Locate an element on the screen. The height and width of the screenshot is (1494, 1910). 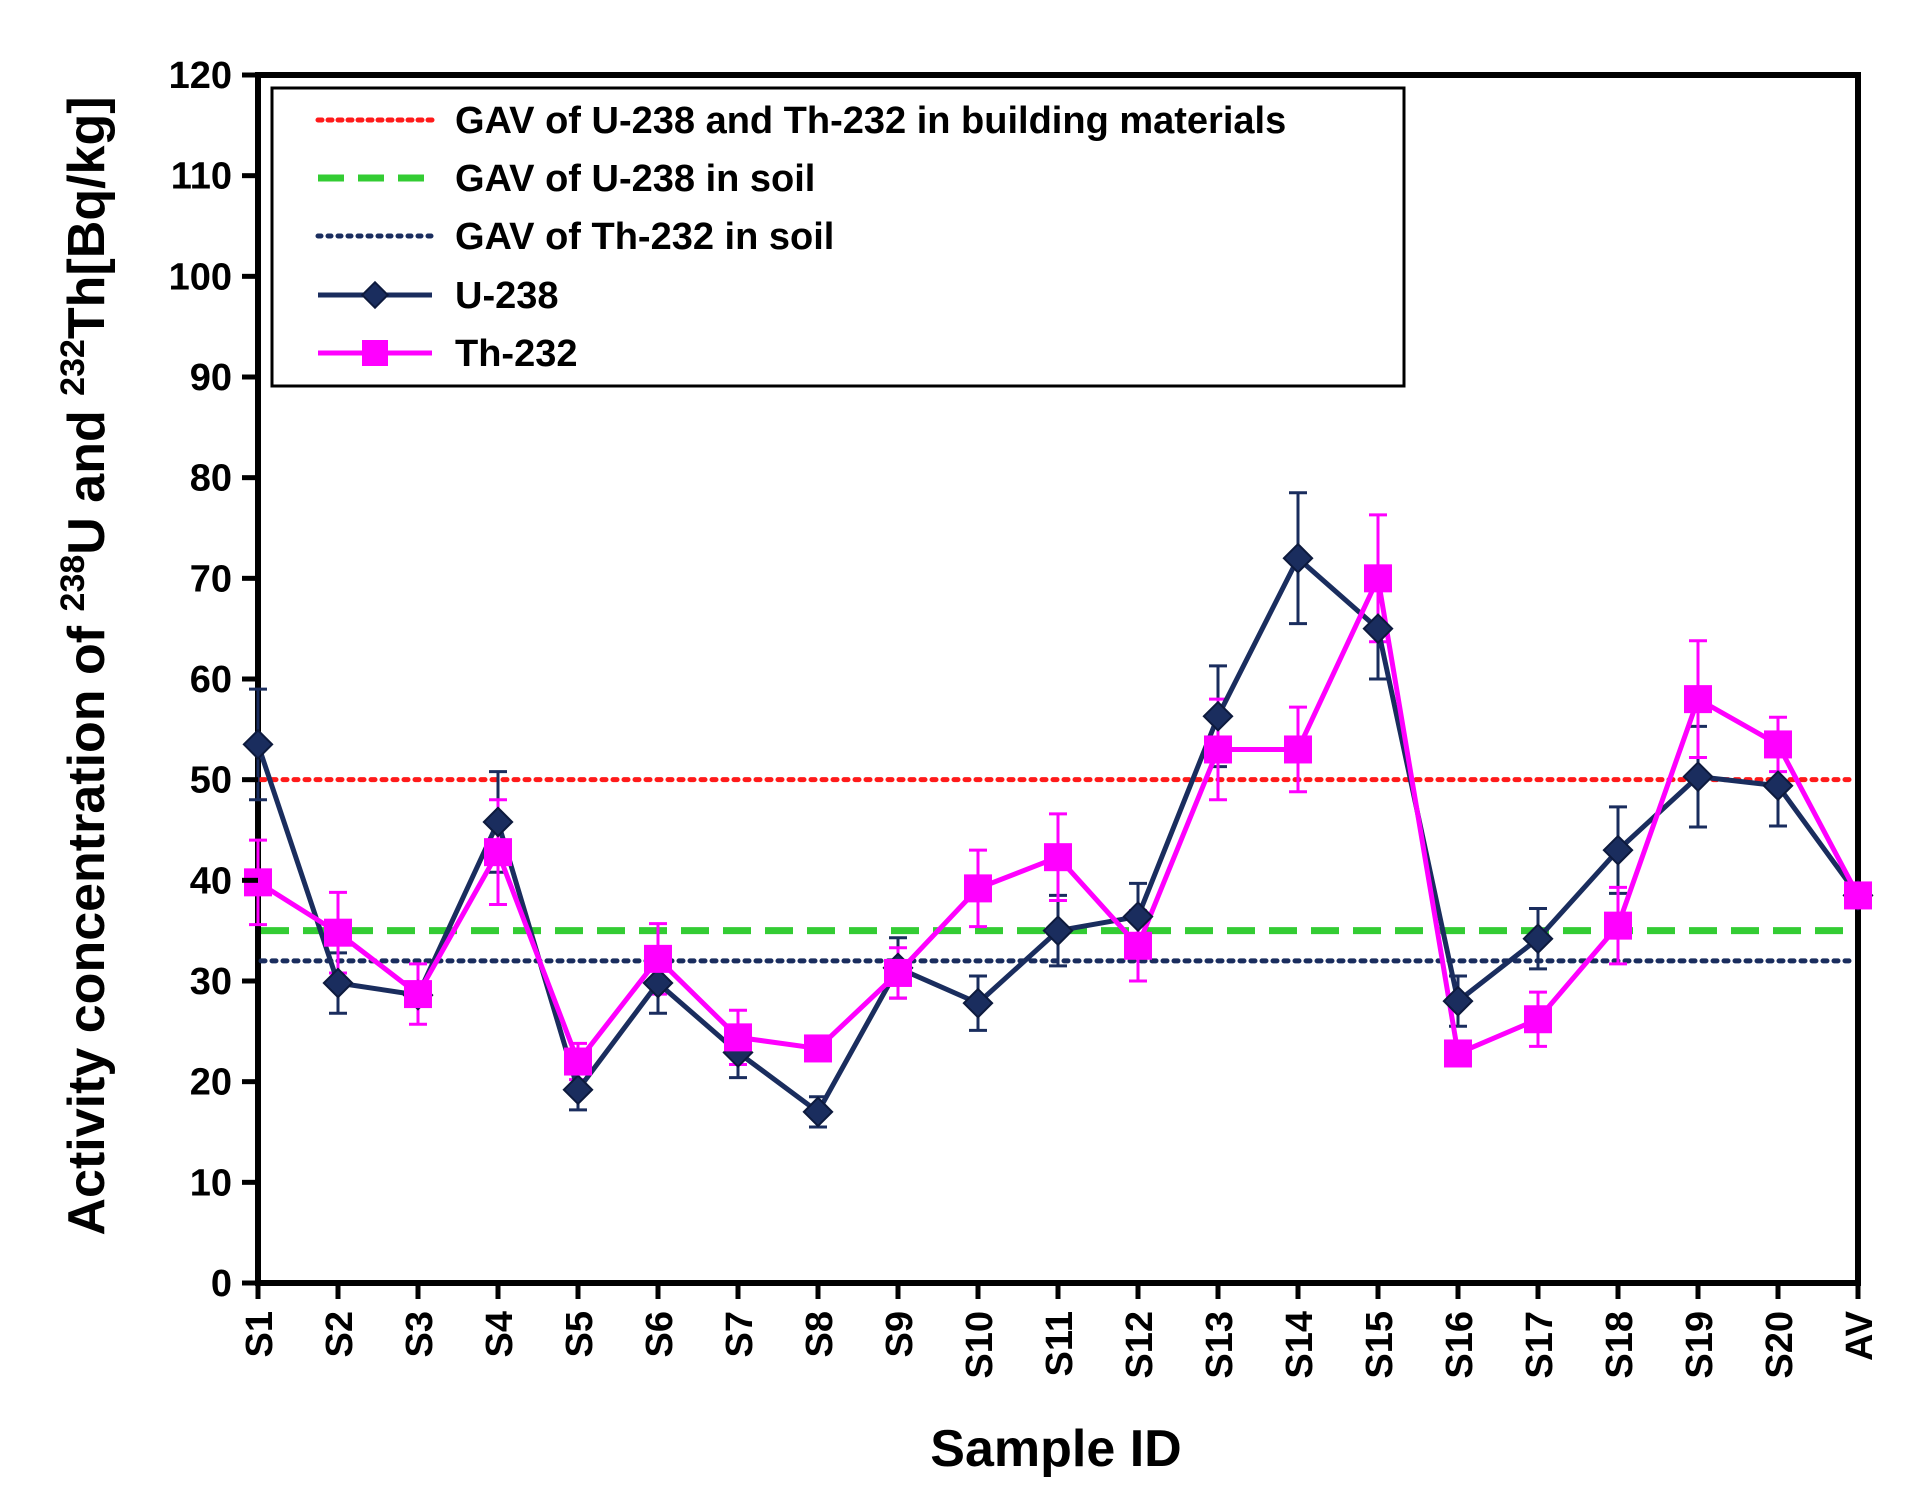
x-category-label-4: S5 is located at coordinates (580, 1334).